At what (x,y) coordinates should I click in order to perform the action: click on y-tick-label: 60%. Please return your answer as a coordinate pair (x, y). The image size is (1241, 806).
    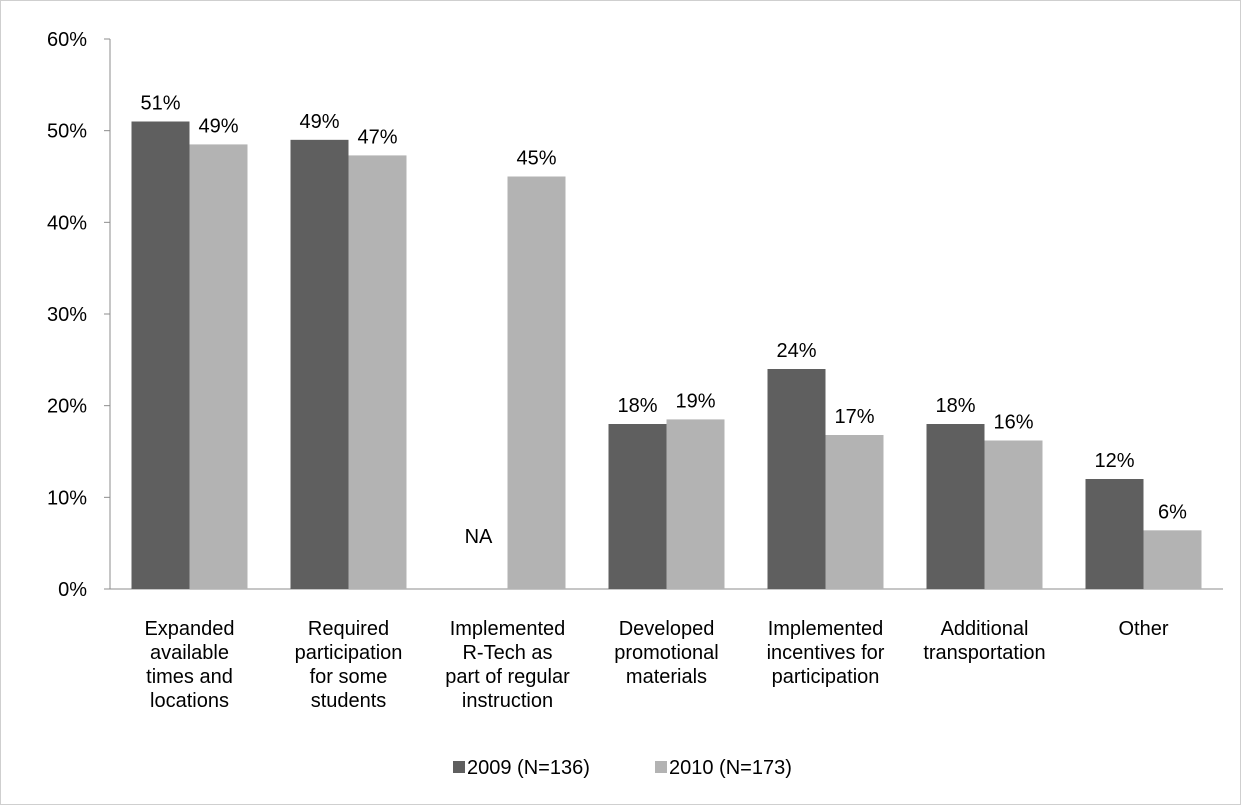
    Looking at the image, I should click on (67, 40).